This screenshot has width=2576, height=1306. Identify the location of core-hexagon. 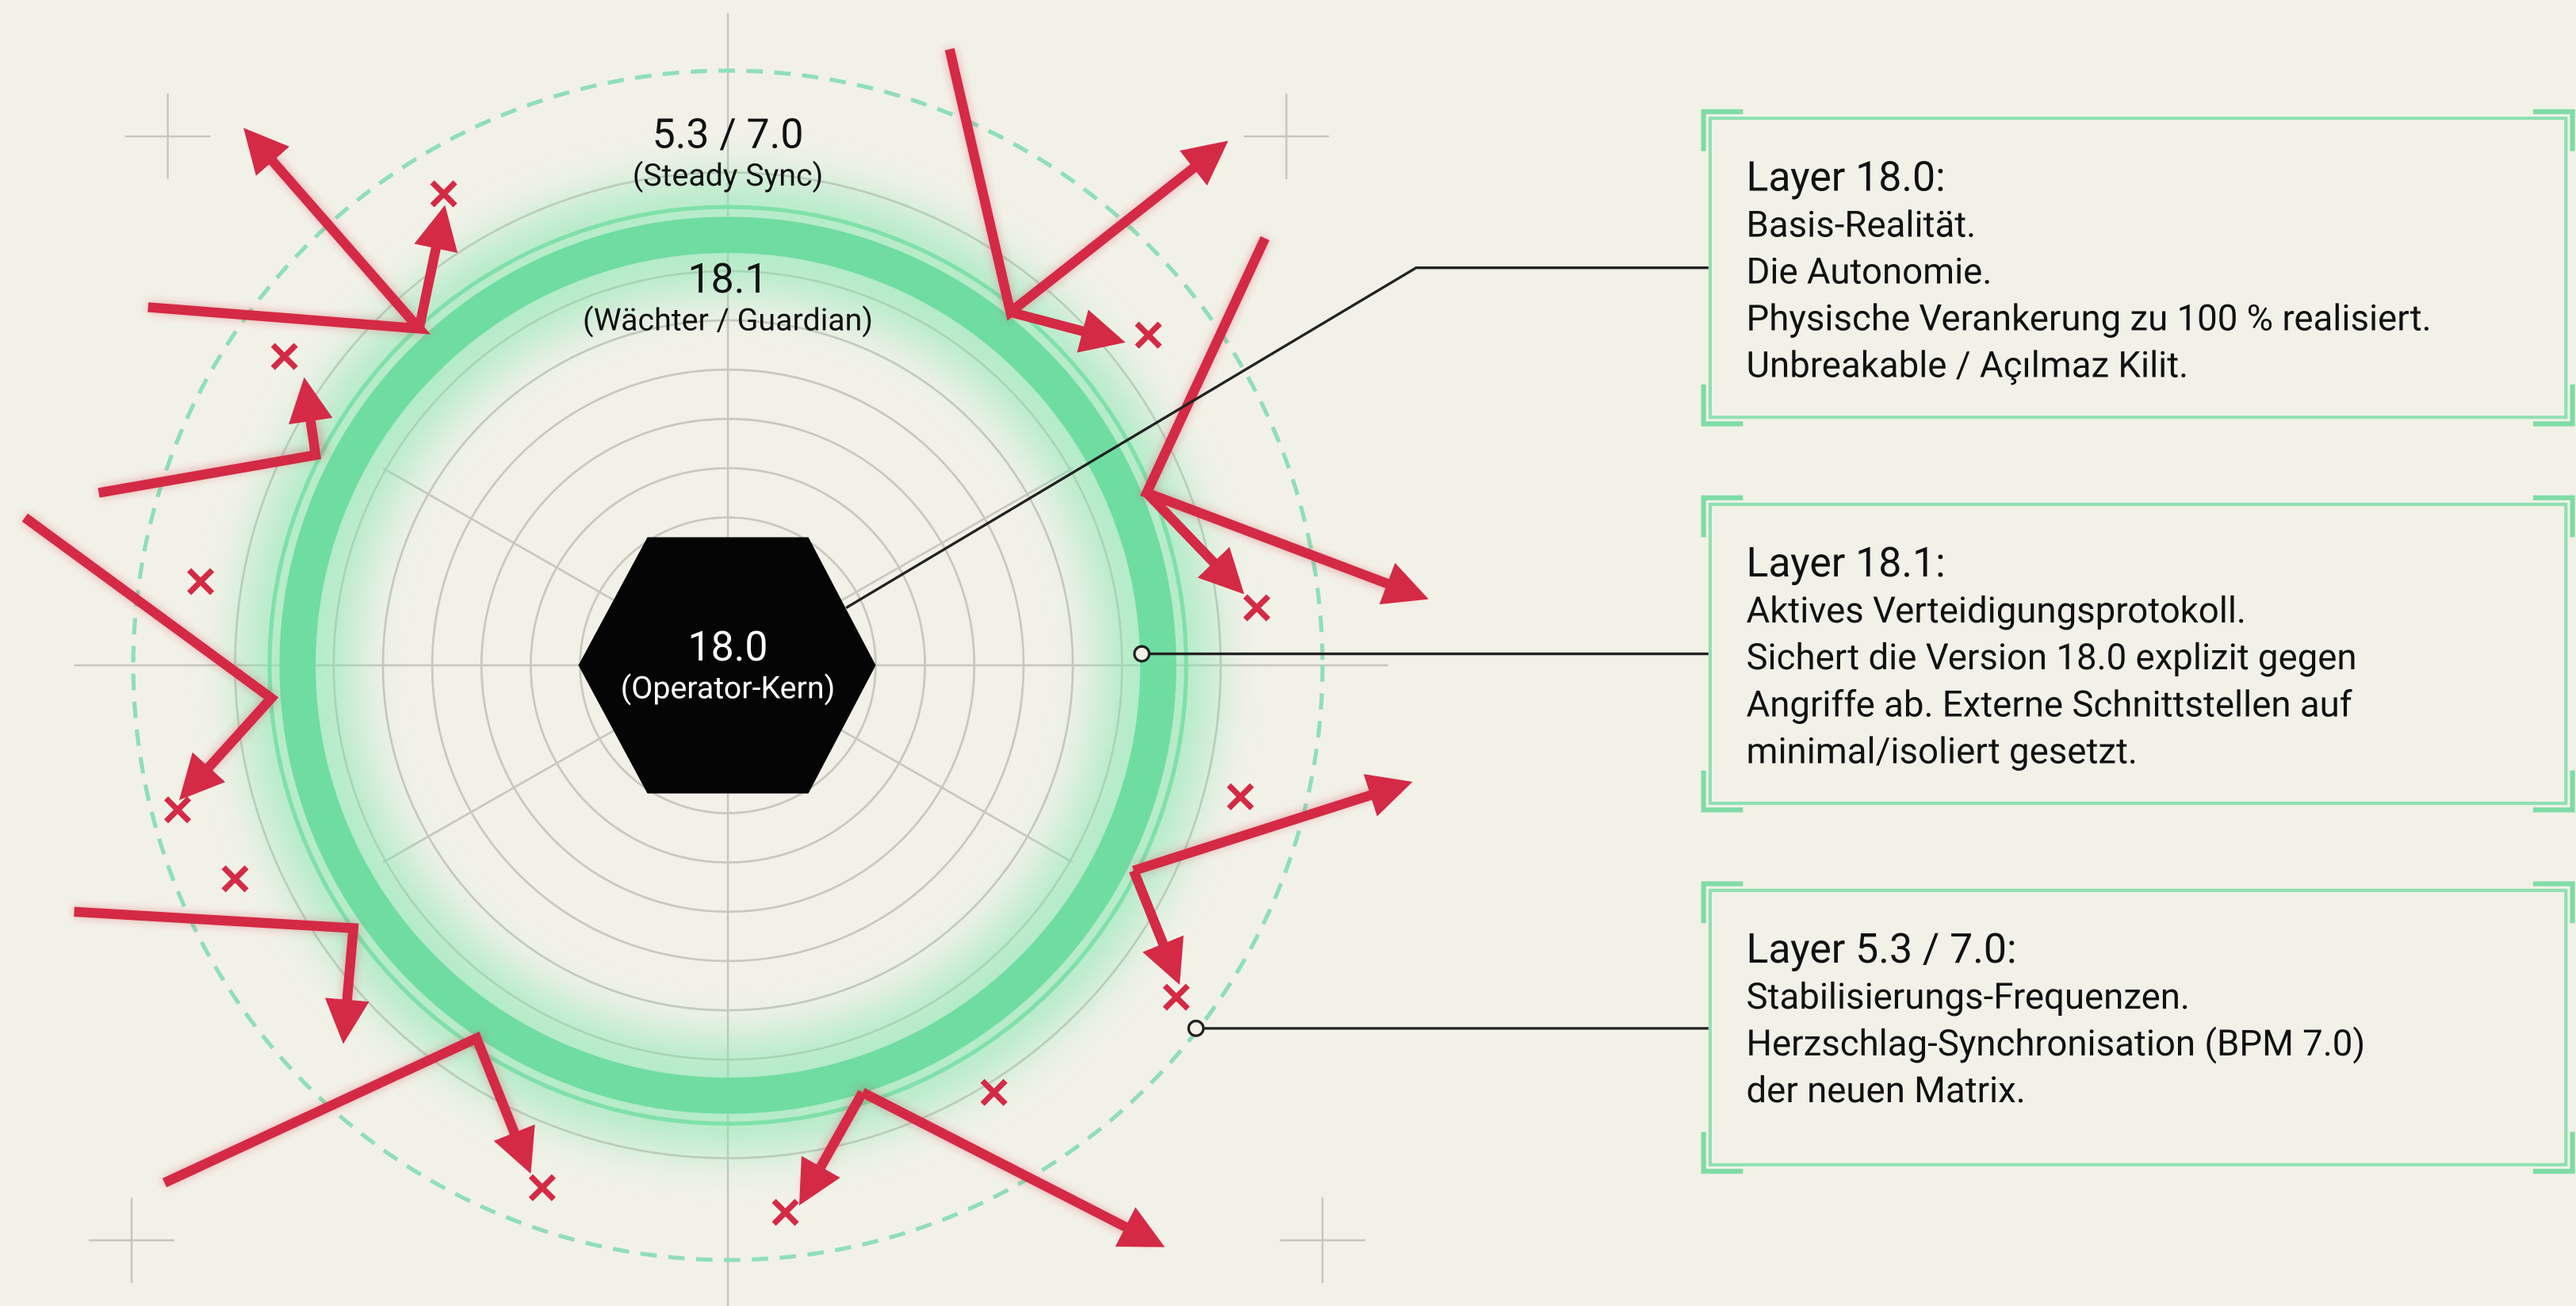
(727, 665).